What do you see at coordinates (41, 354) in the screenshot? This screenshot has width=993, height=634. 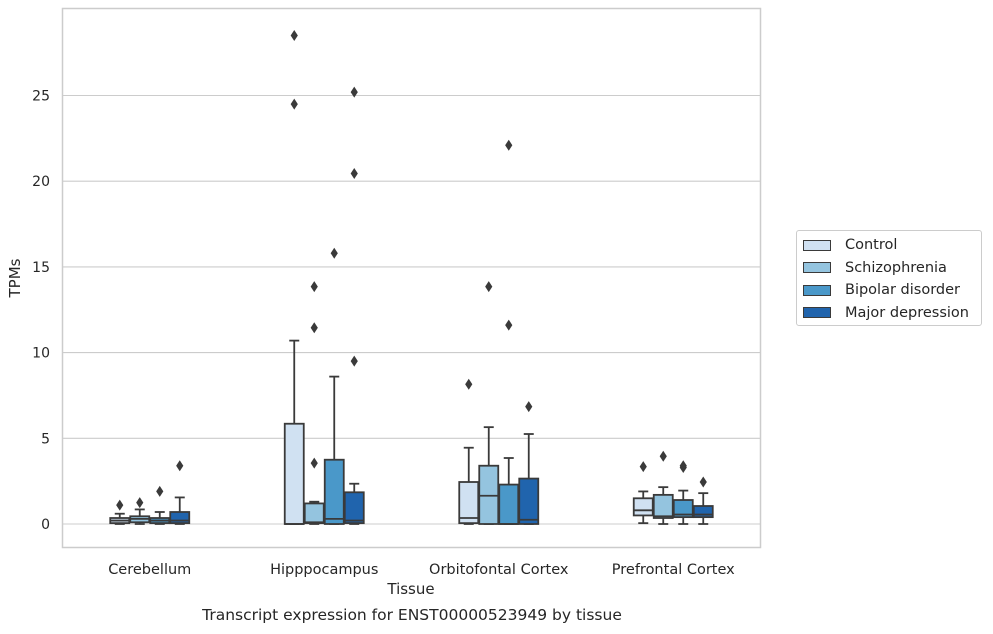 I see `y-tick-label: 10` at bounding box center [41, 354].